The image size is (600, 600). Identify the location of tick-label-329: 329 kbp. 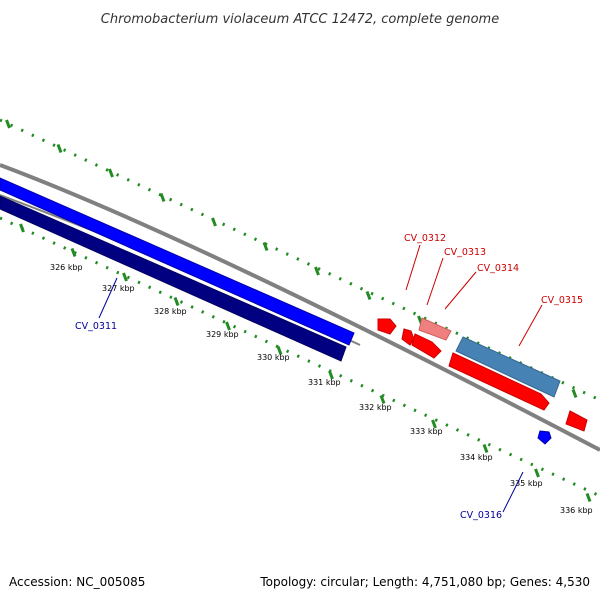
(222, 334).